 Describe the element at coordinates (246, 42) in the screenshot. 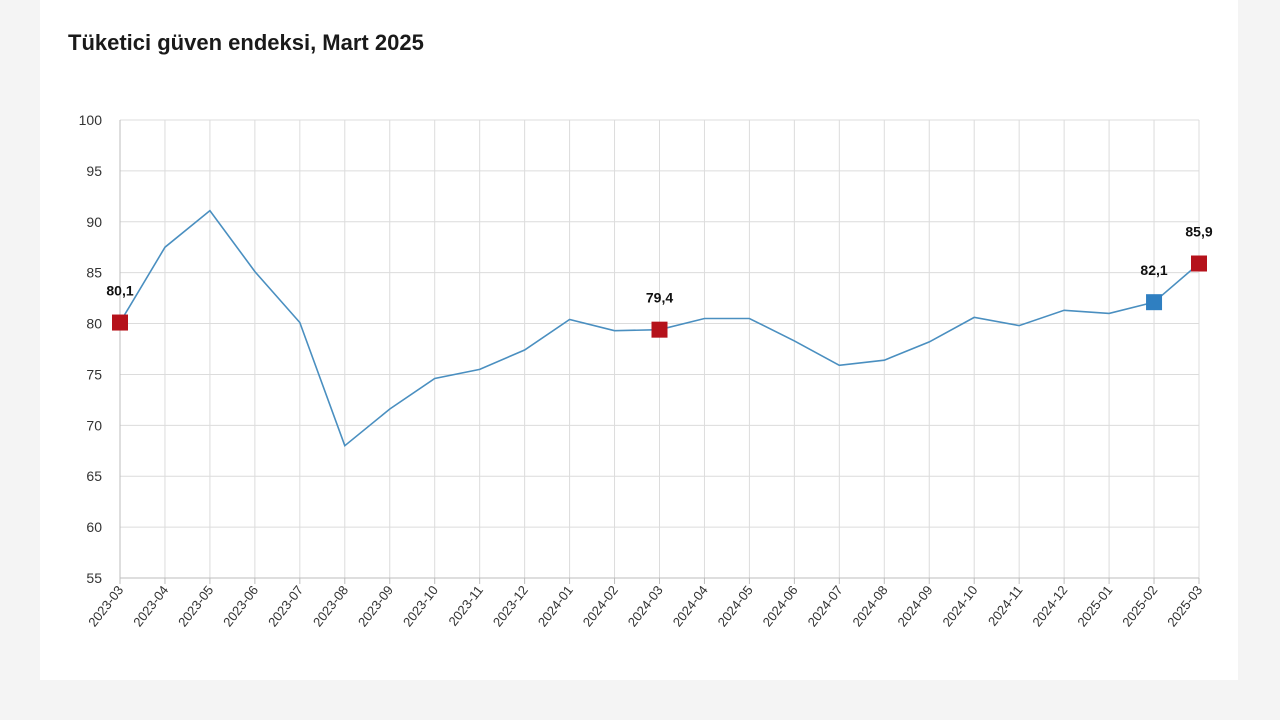

I see `chart-title: Tüketici güven endeksi, Mart 2025` at that location.